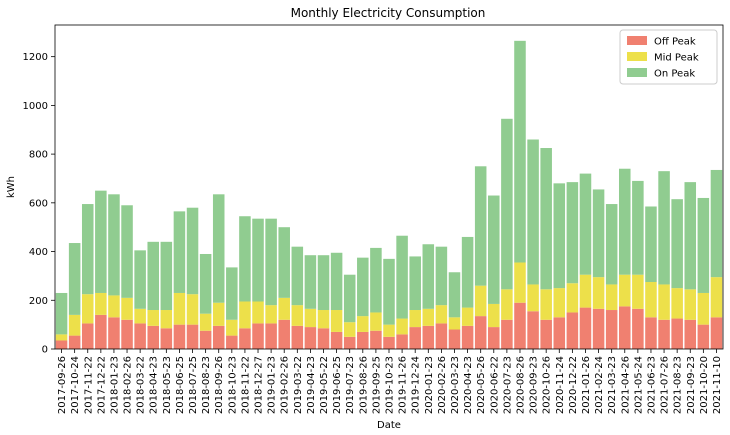 The width and height of the screenshot is (730, 435). I want to click on legend-label-on-peak: On Peak, so click(674, 74).